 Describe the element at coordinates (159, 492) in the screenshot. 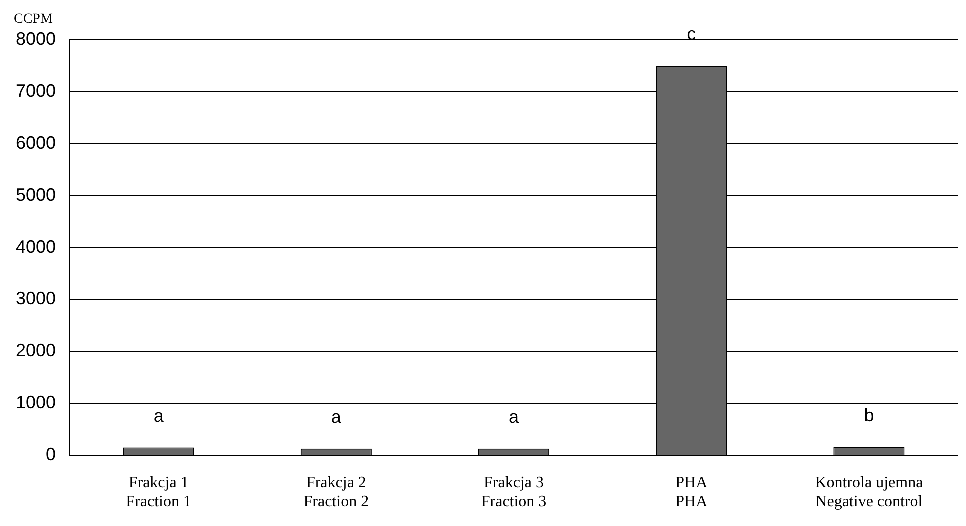

I see `x-tick-label: Frakcja 1 Fraction 1` at that location.